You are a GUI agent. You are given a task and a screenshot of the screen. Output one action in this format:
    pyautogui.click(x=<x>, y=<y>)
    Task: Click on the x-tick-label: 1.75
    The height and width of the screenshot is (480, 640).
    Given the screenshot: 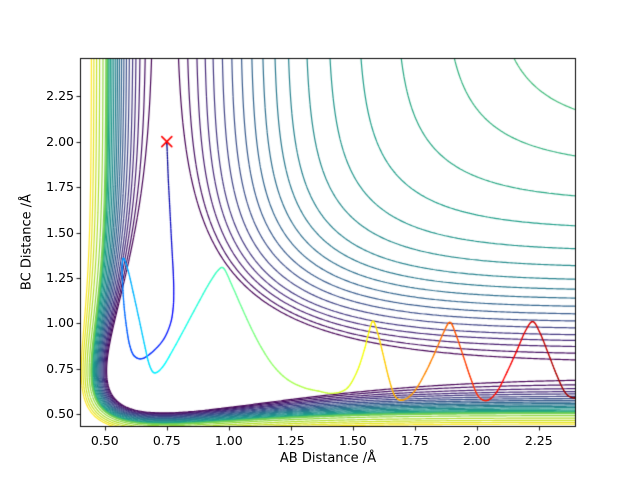 What is the action you would take?
    pyautogui.click(x=414, y=440)
    